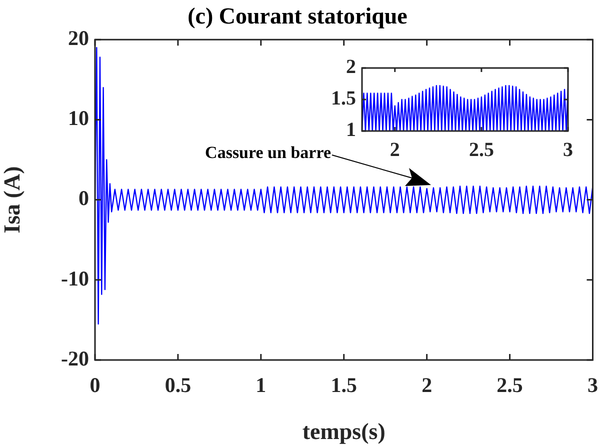 Image resolution: width=612 pixels, height=447 pixels. What do you see at coordinates (78, 118) in the screenshot?
I see `y-tick-label: 10` at bounding box center [78, 118].